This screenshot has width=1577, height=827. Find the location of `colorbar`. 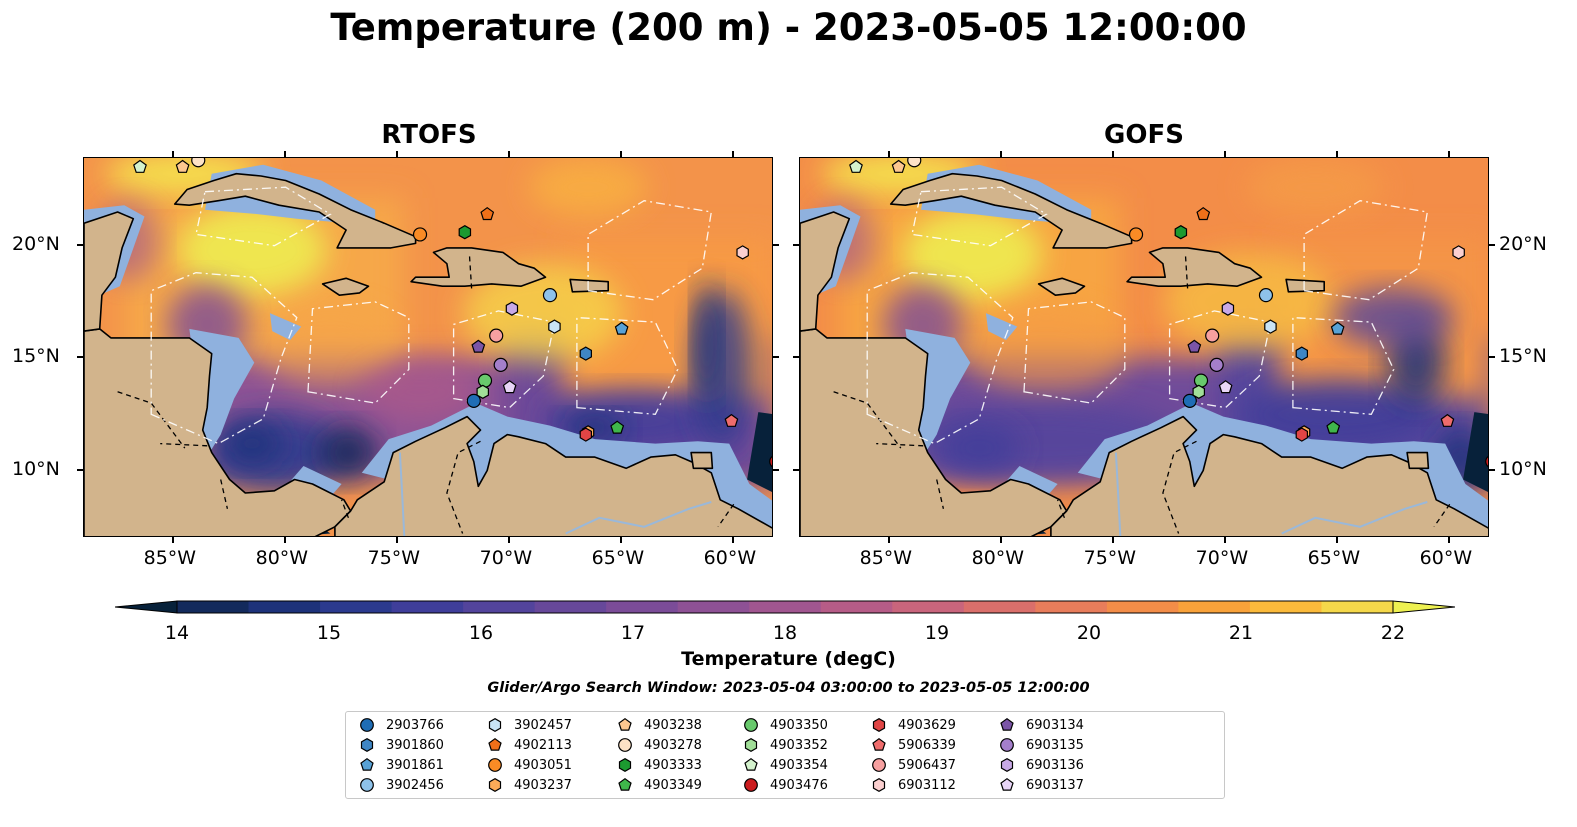

colorbar is located at coordinates (785, 607).